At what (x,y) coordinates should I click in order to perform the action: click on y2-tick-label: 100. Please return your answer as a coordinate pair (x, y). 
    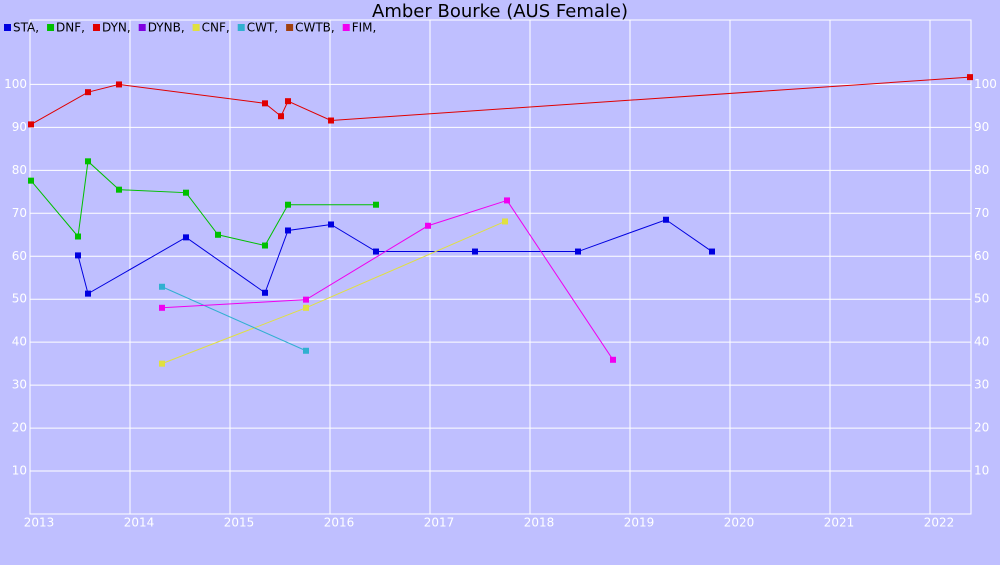
    Looking at the image, I should click on (985, 84).